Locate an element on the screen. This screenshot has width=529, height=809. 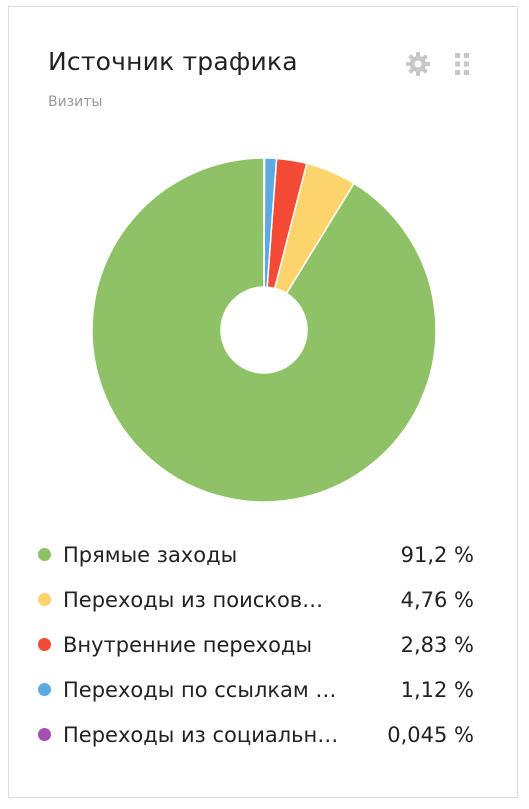
legend-item: Внутренние переходы 2,83 % is located at coordinates (256, 644).